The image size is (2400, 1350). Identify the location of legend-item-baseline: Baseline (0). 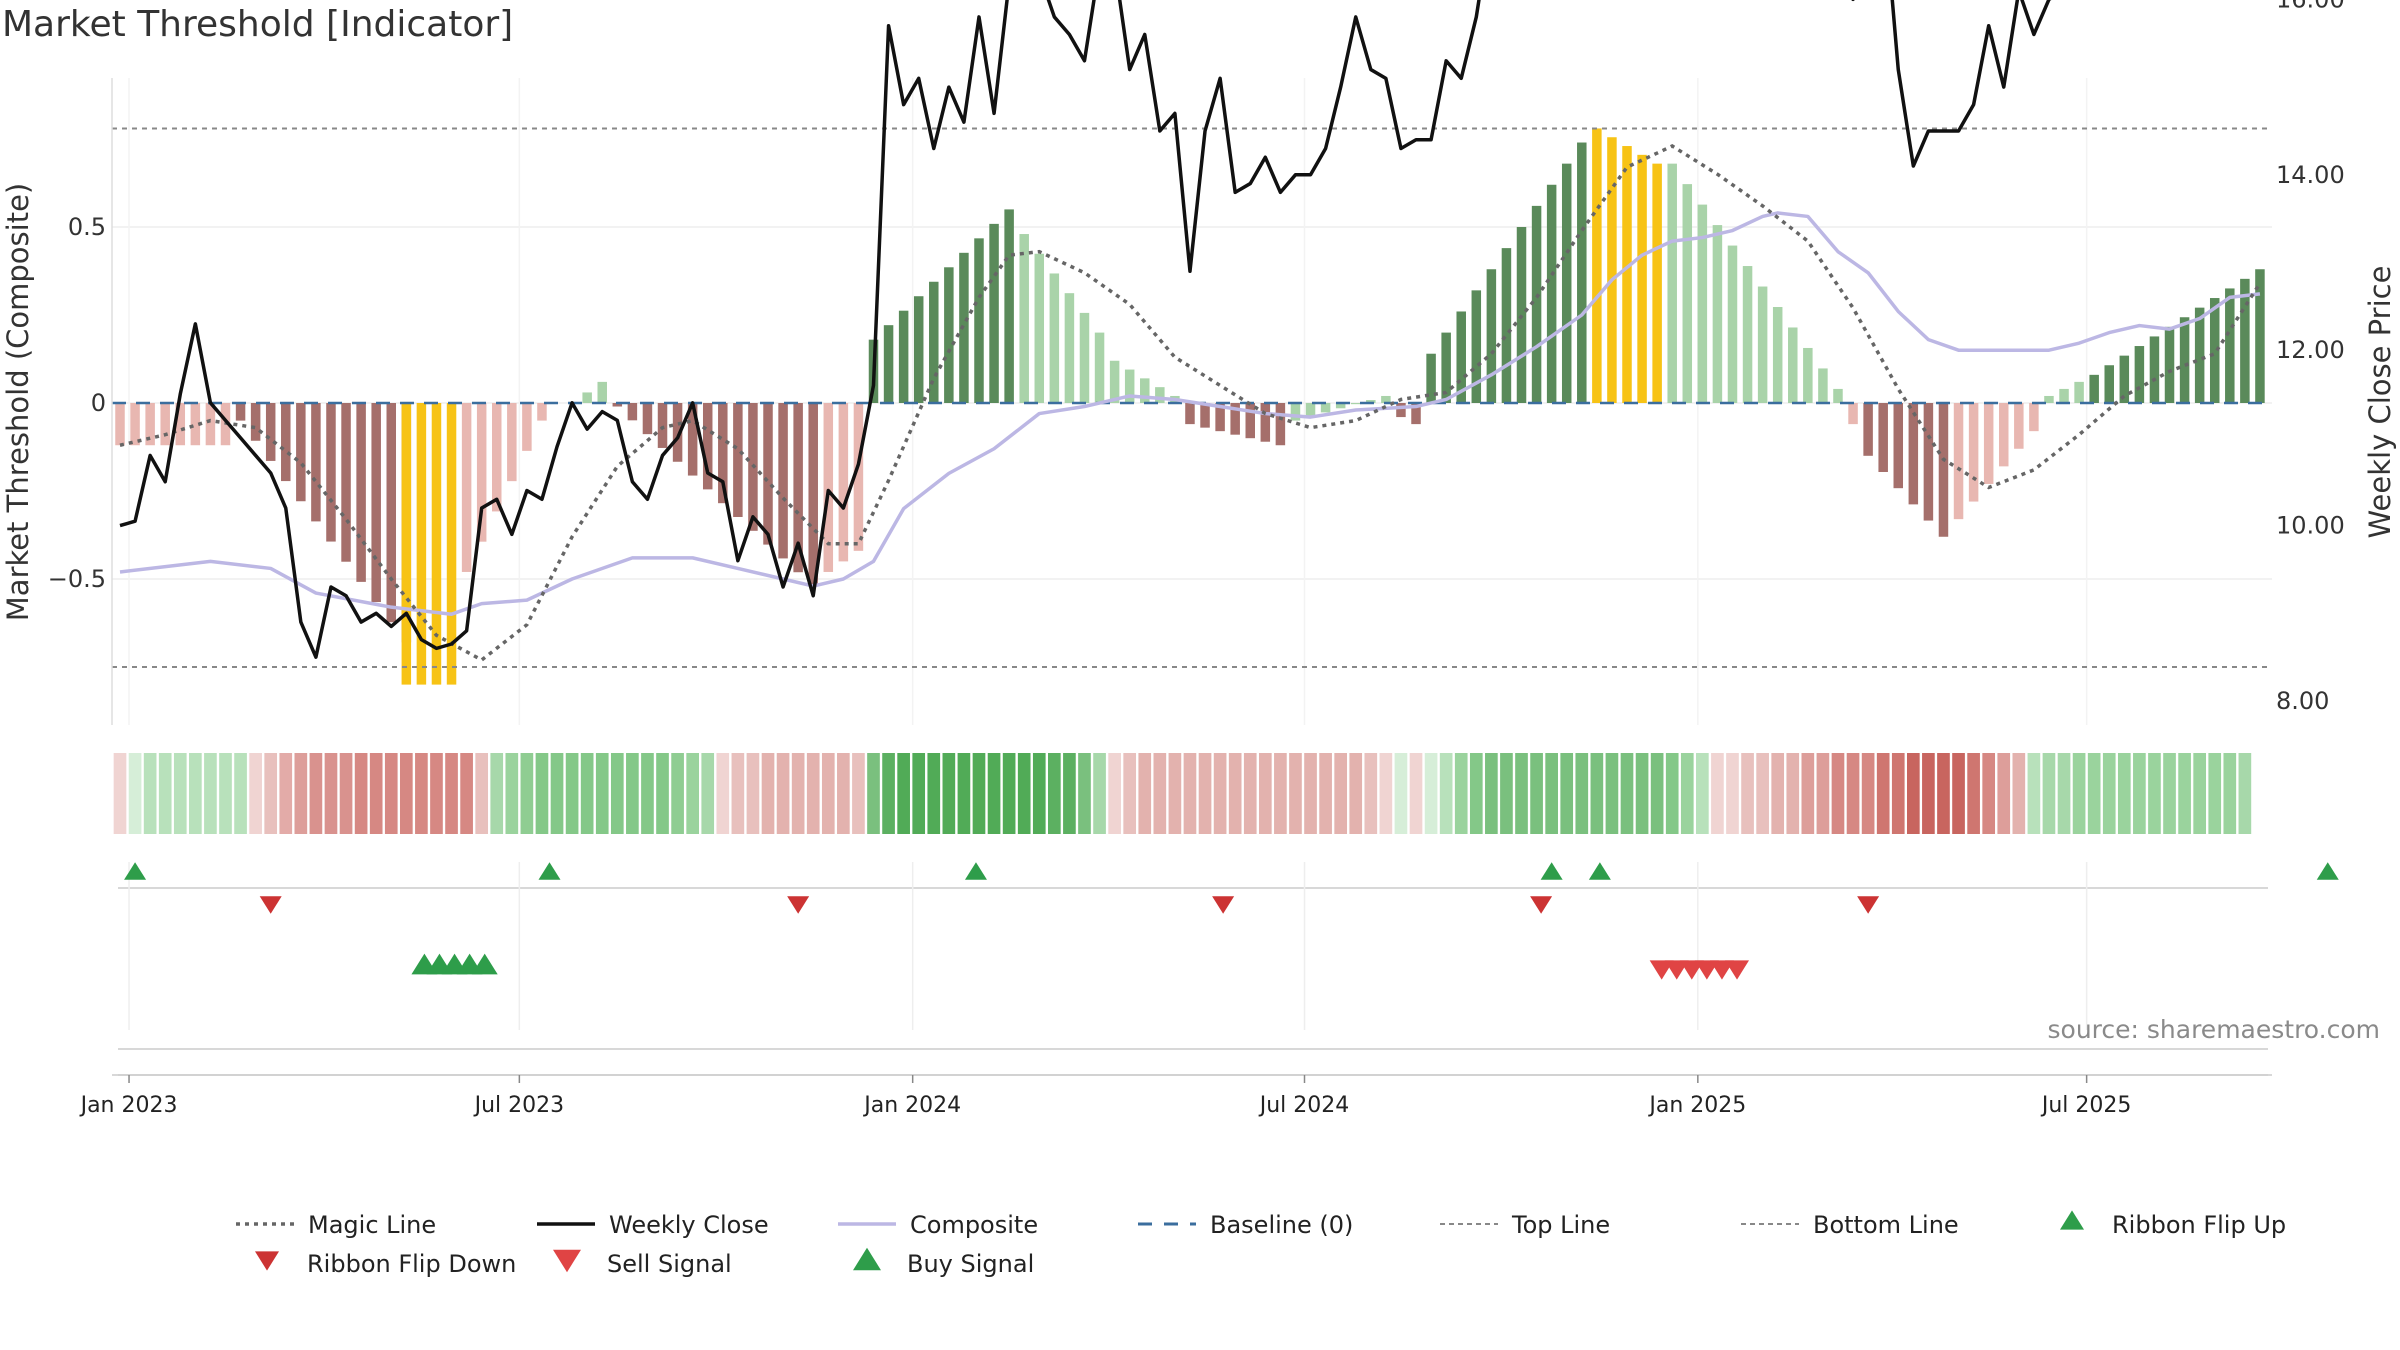
(1245, 1225).